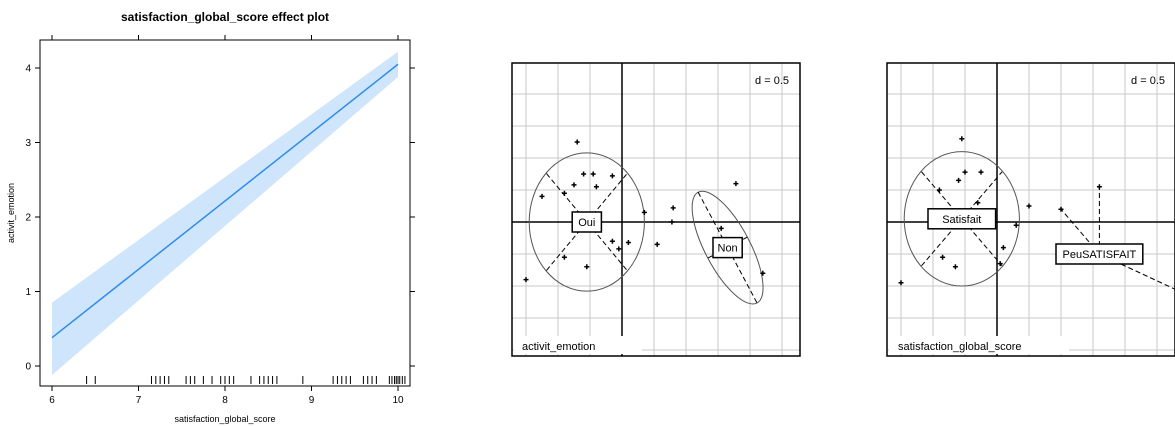  I want to click on y-tick-label: 1, so click(28, 292).